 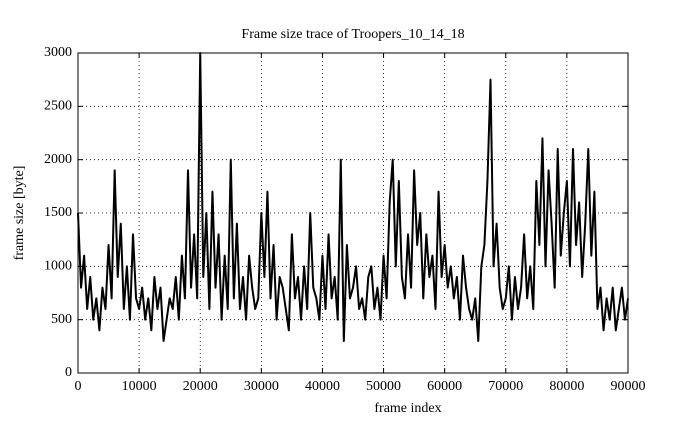 I want to click on x-tick-label: 80000, so click(x=566, y=386).